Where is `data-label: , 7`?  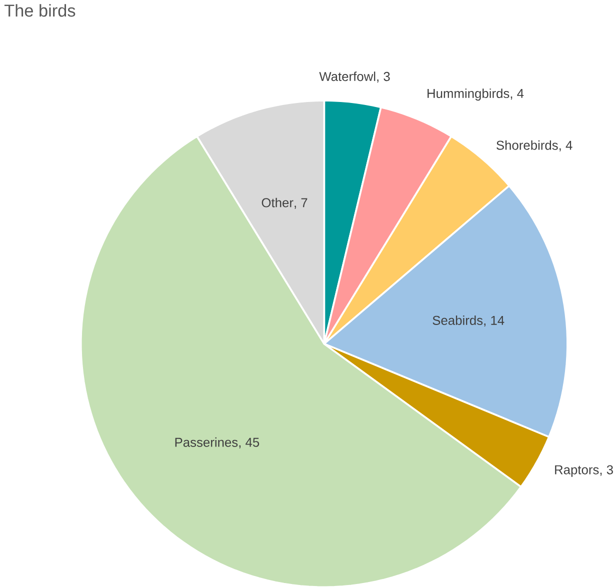 data-label: , 7 is located at coordinates (301, 203).